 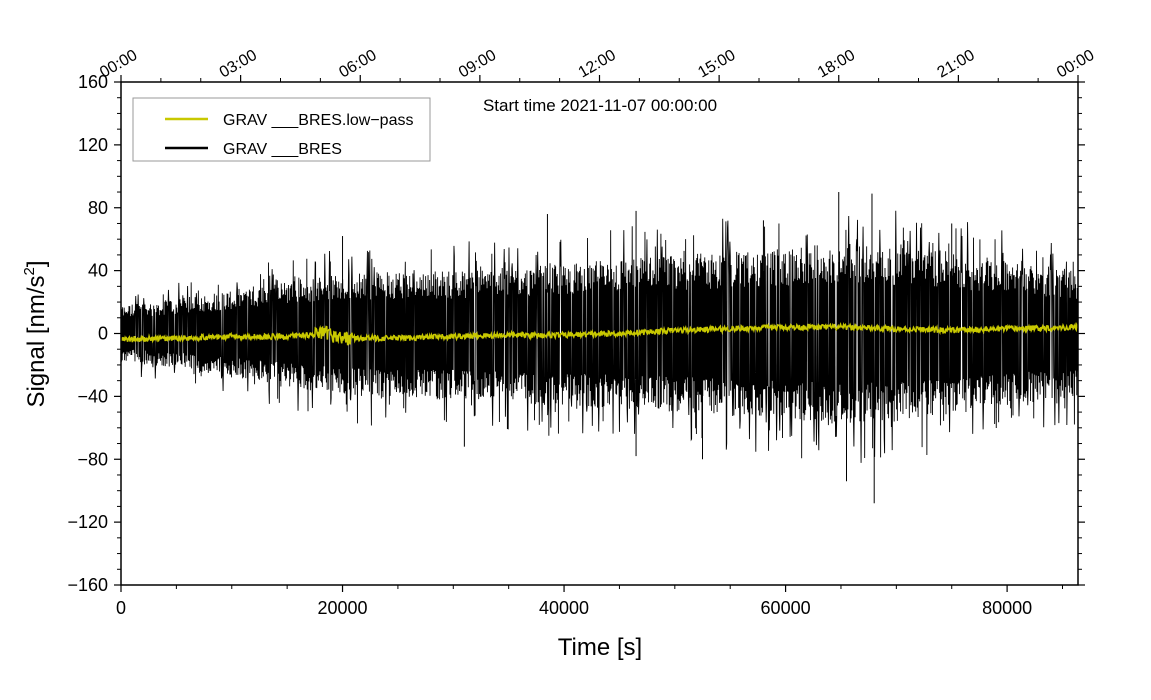 What do you see at coordinates (87, 585) in the screenshot?
I see `y-tick-label: −160` at bounding box center [87, 585].